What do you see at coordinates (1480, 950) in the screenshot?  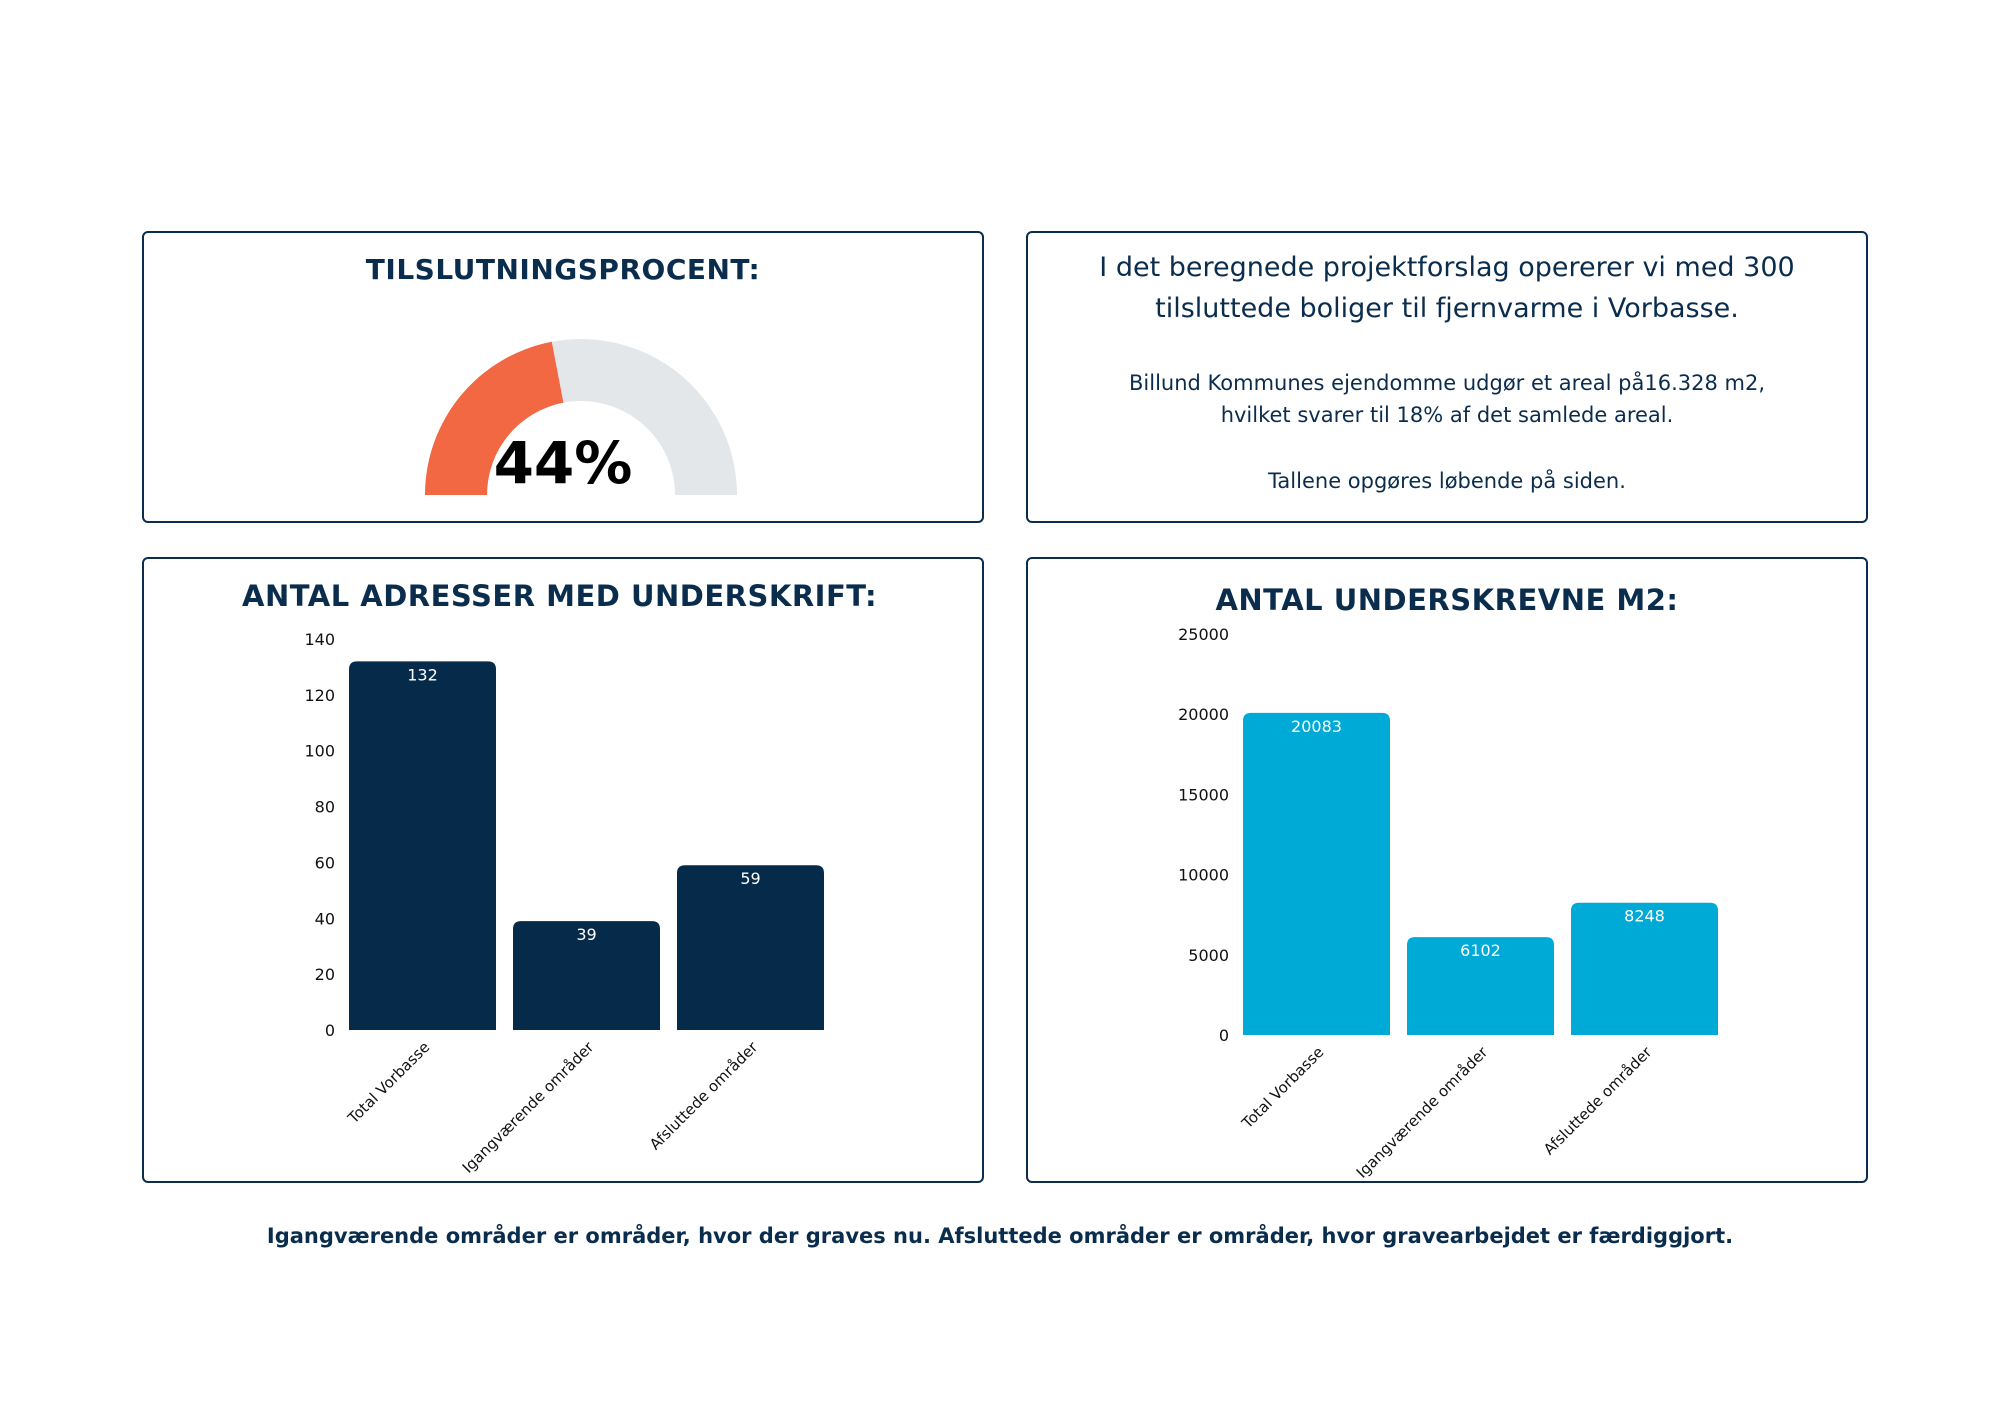 I see `bar-data-label: 6102` at bounding box center [1480, 950].